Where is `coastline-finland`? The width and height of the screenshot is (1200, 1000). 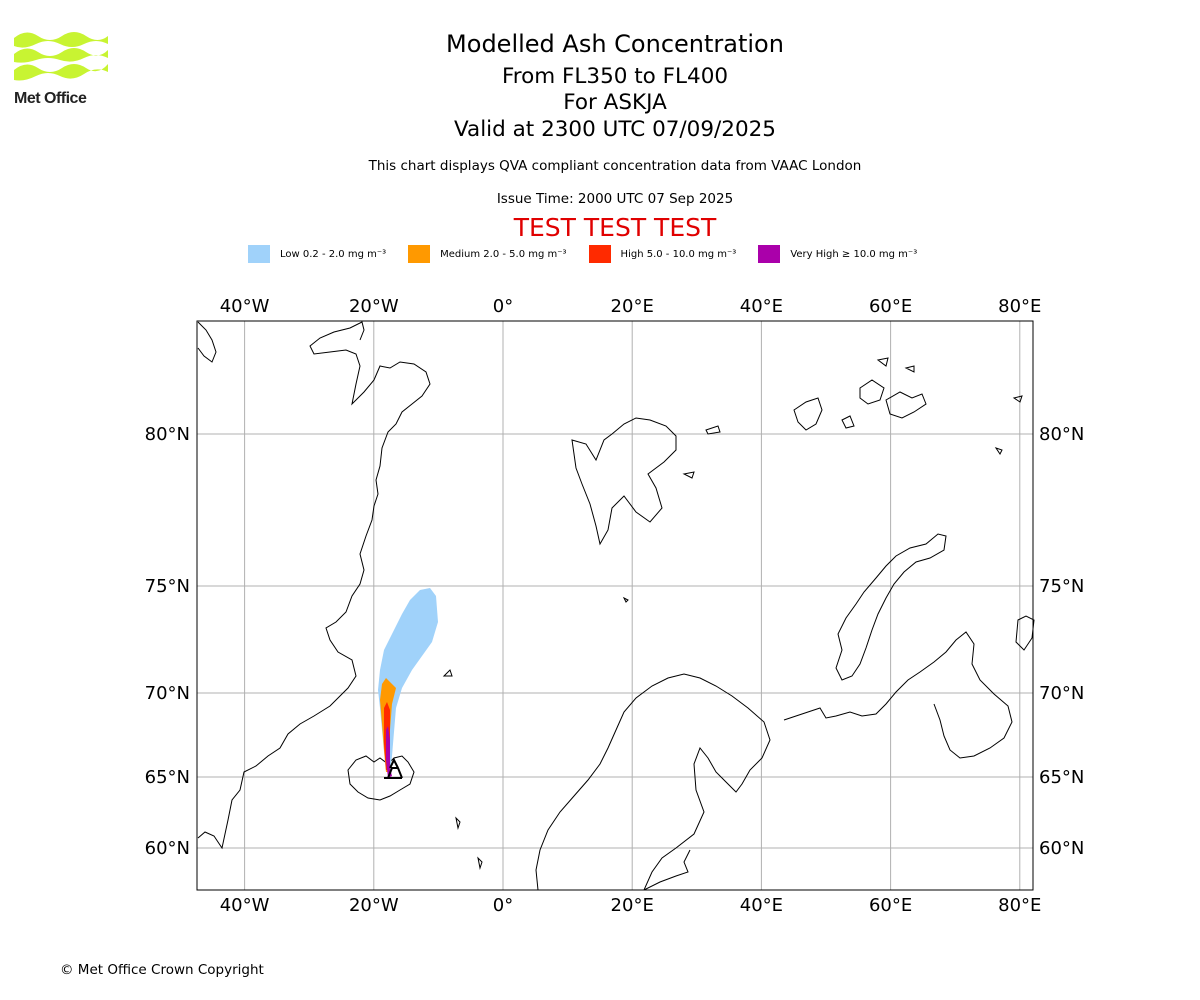
coastline-finland is located at coordinates (667, 870).